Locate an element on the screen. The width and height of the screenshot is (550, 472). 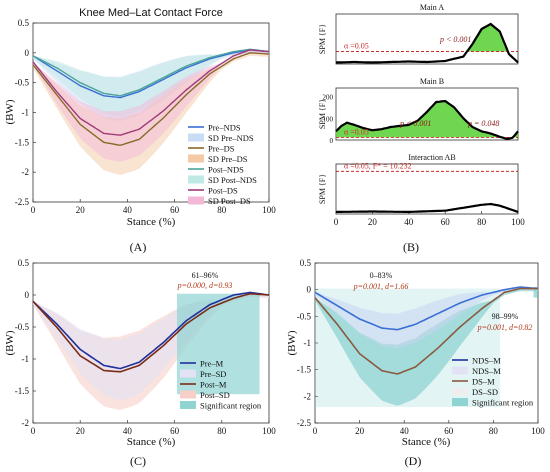
legend-entry: Post–M is located at coordinates (213, 385).